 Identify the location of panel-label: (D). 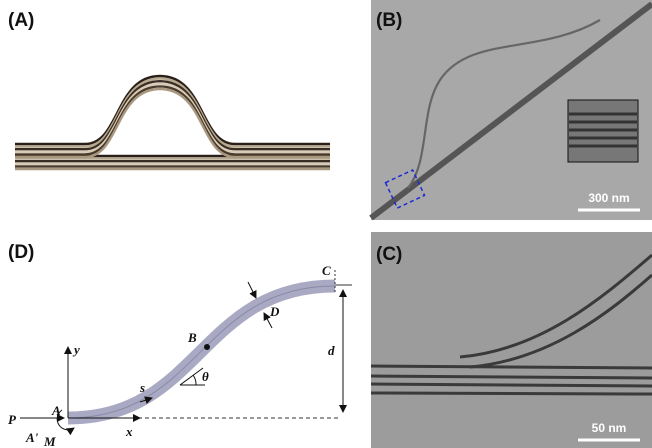
(21, 252).